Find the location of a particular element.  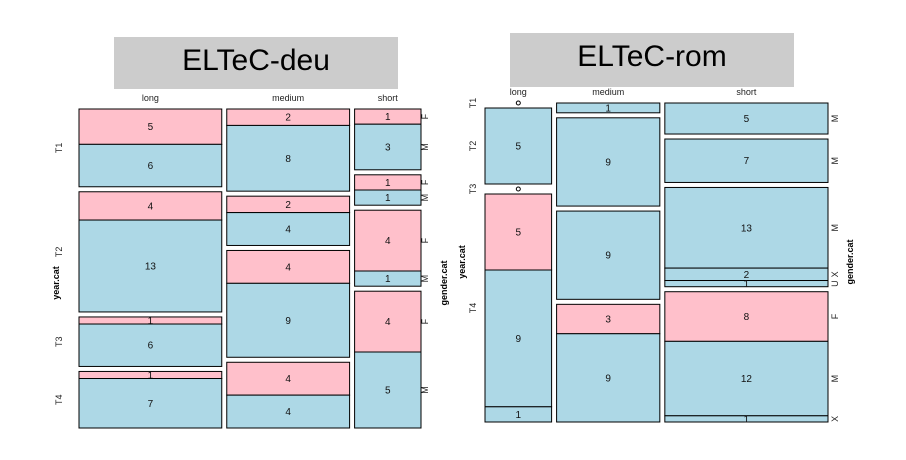

cell-count-label: 12 is located at coordinates (747, 379).